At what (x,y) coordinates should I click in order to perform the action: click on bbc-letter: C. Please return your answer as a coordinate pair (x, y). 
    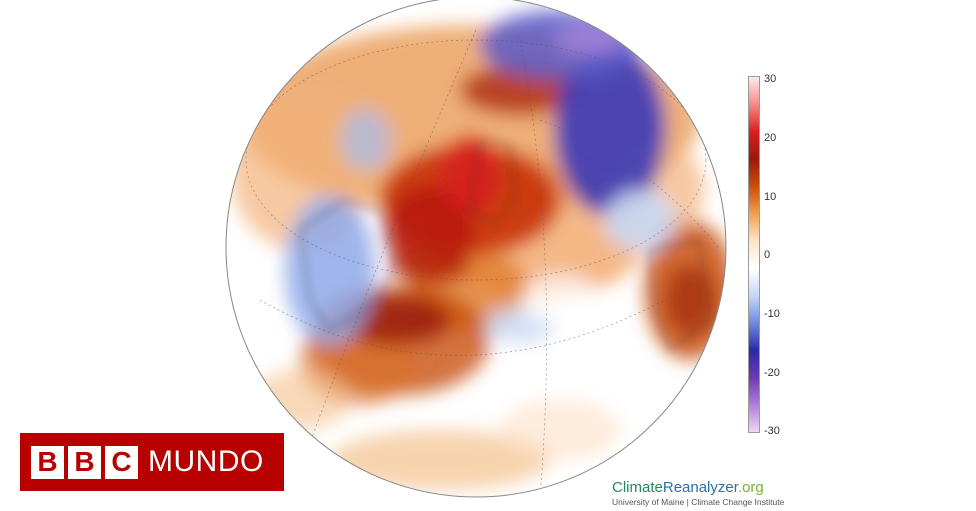
    Looking at the image, I should click on (121, 462).